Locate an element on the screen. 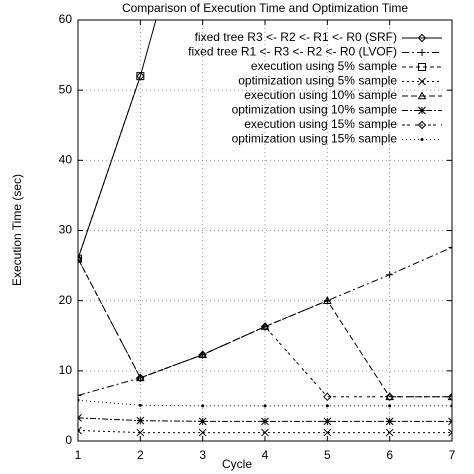 The height and width of the screenshot is (474, 474). x-tick-label: 3 is located at coordinates (202, 455).